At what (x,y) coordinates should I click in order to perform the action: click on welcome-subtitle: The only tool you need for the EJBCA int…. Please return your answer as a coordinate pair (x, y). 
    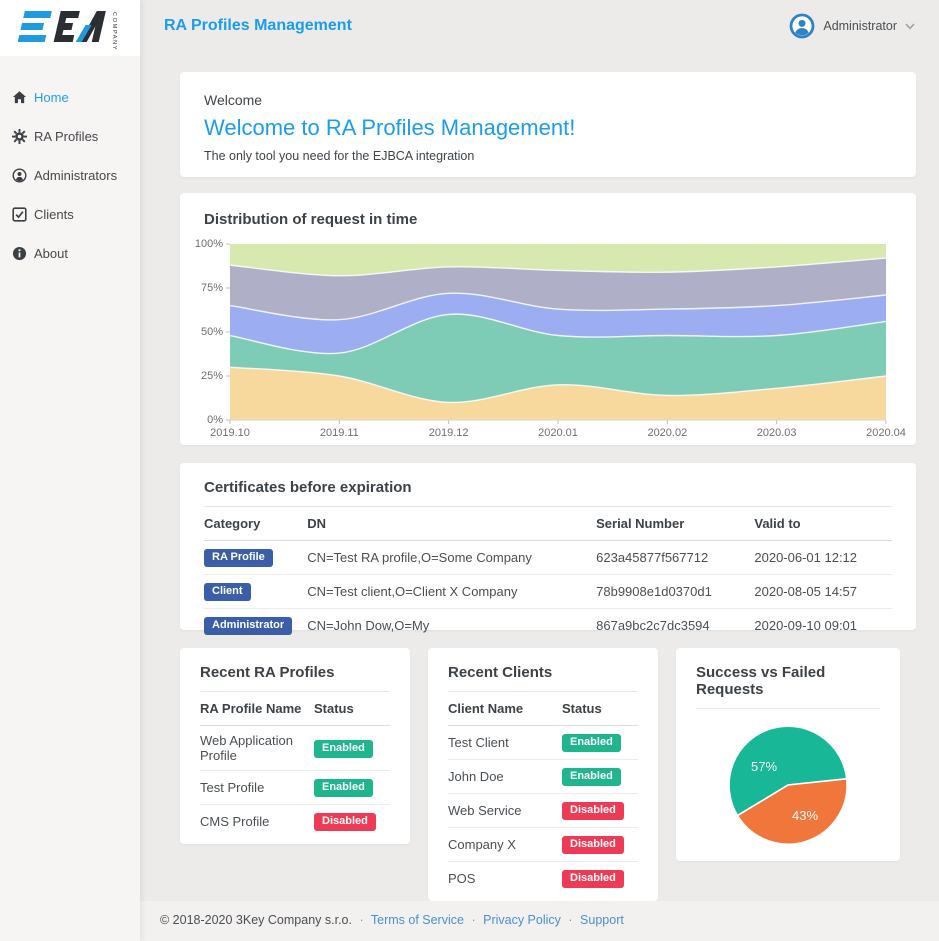
    Looking at the image, I should click on (339, 156).